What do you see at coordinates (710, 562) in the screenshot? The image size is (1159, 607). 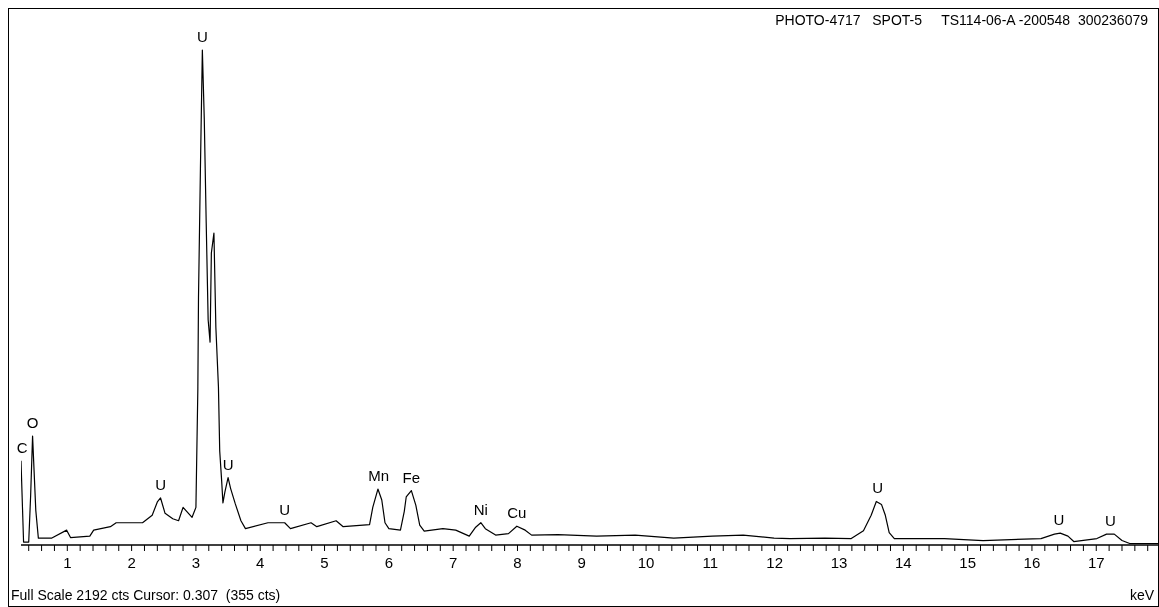 I see `x-tick-label: 11` at bounding box center [710, 562].